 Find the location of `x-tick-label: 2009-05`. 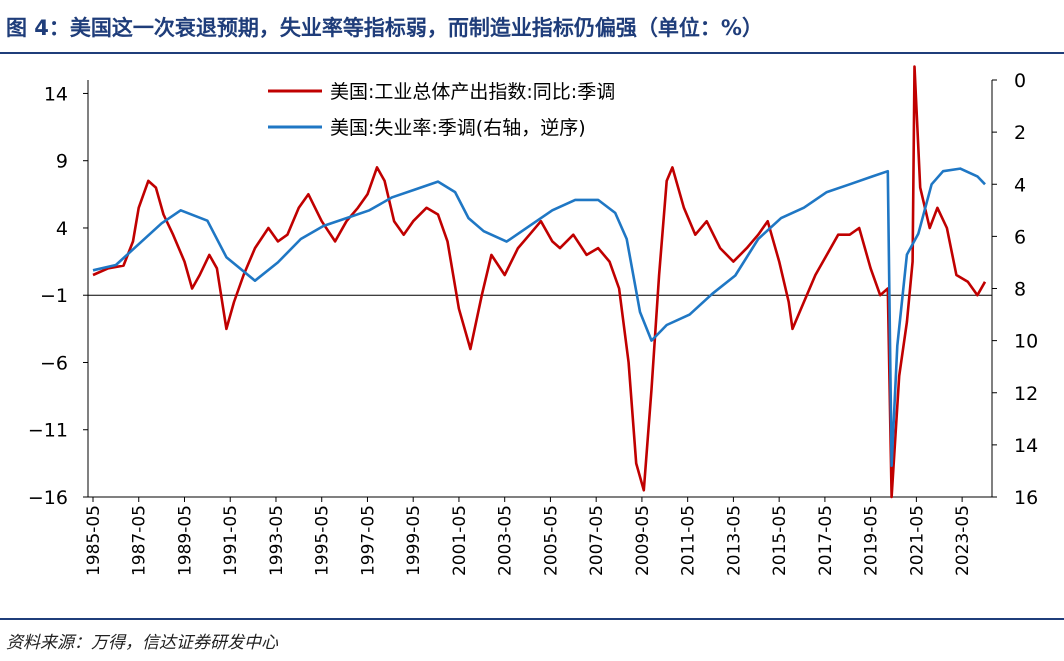

x-tick-label: 2009-05 is located at coordinates (643, 540).